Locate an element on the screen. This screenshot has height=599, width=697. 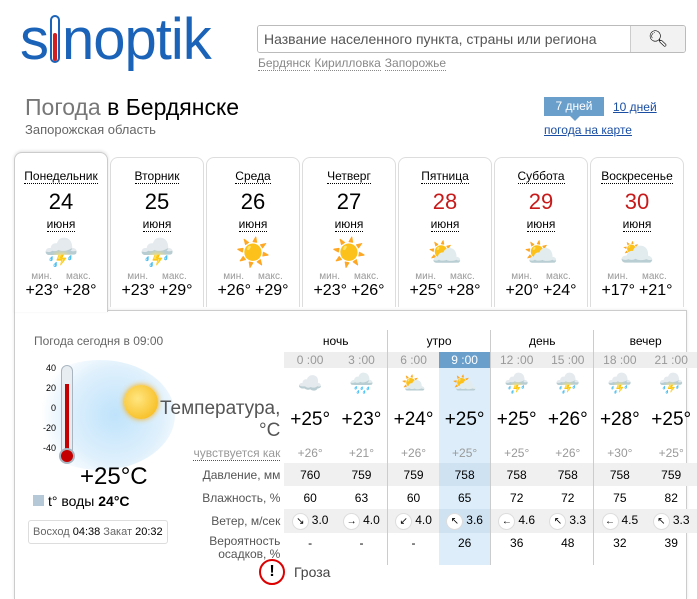
sun-cloud-icon: ⛅ is located at coordinates (413, 383).